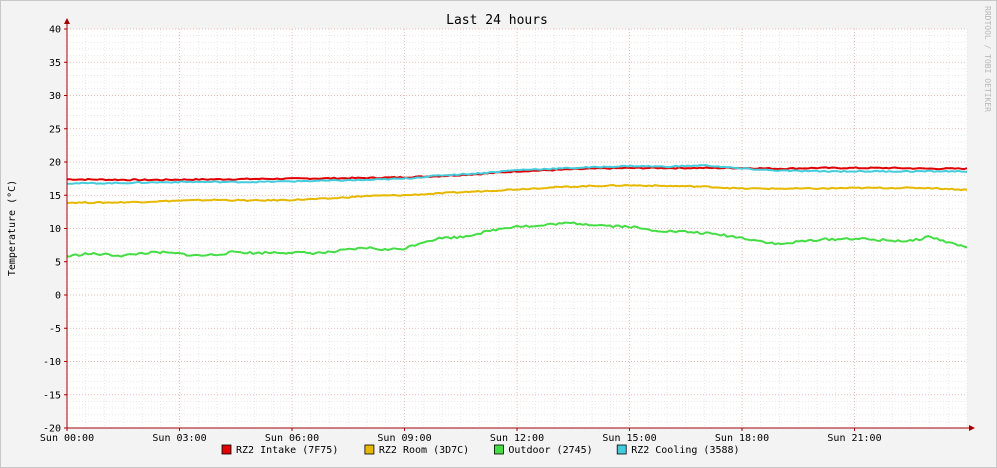 The image size is (997, 468). What do you see at coordinates (55, 229) in the screenshot?
I see `y-tick-label: 10` at bounding box center [55, 229].